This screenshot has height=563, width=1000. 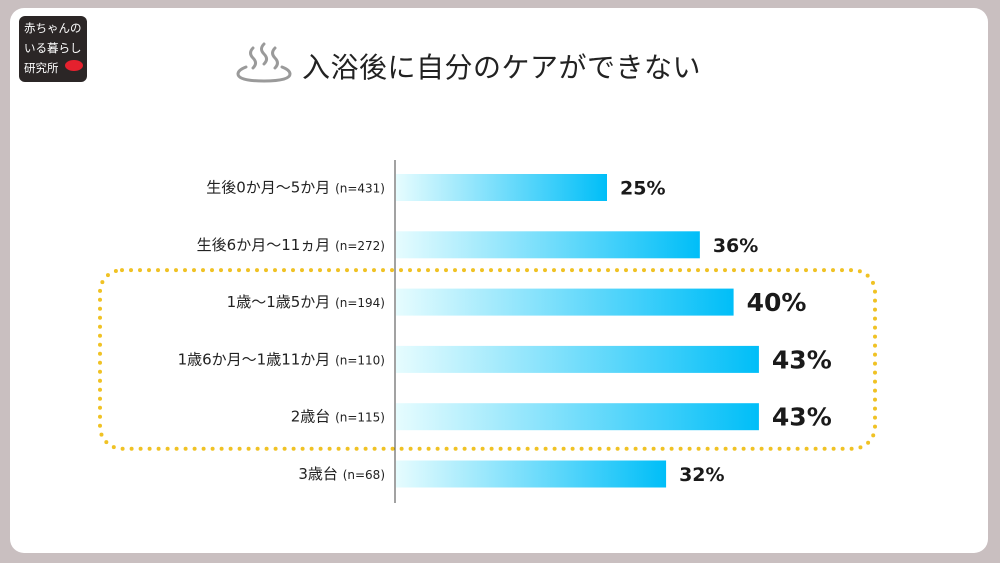 What do you see at coordinates (360, 246) in the screenshot?
I see `category-sample-size-2: (n=272)` at bounding box center [360, 246].